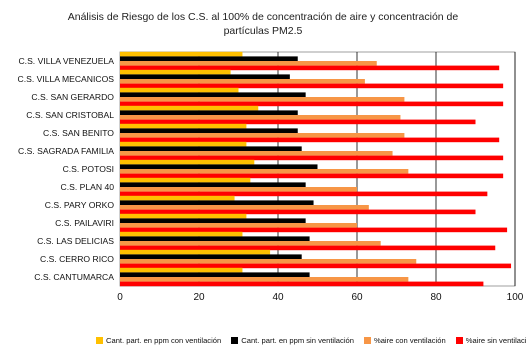 The width and height of the screenshot is (526, 360). I want to click on x-tick-label: 100, so click(515, 297).